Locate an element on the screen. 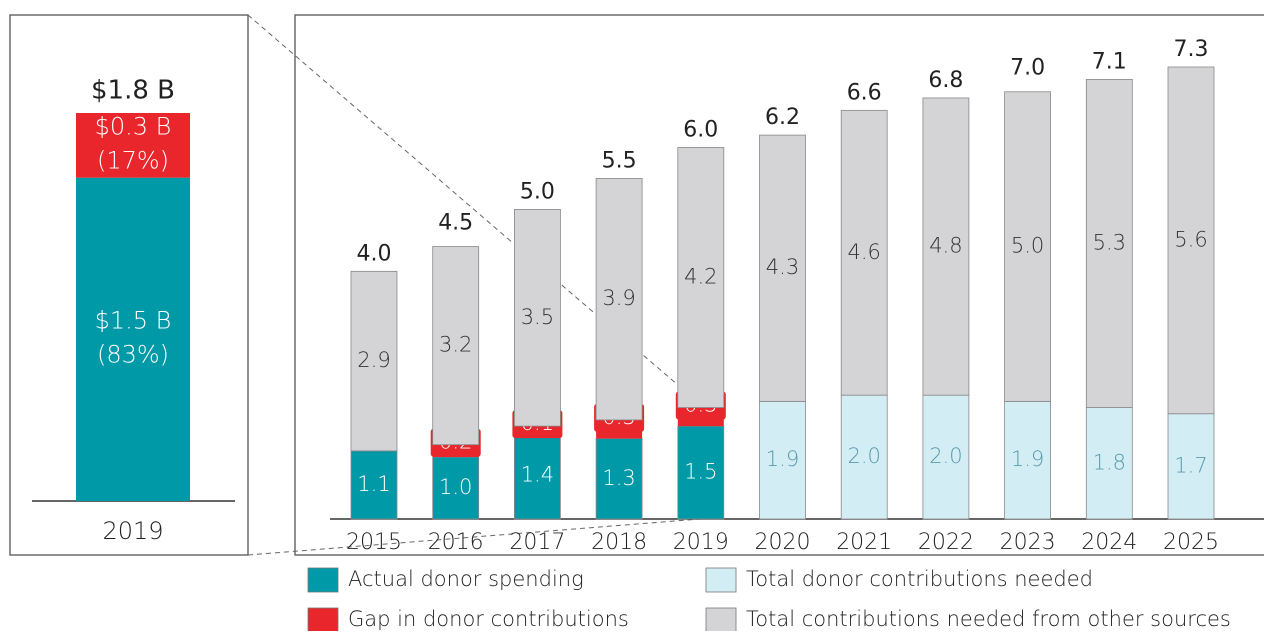 Image resolution: width=1264 pixels, height=635 pixels. segment-label: 2.9 is located at coordinates (373, 360).